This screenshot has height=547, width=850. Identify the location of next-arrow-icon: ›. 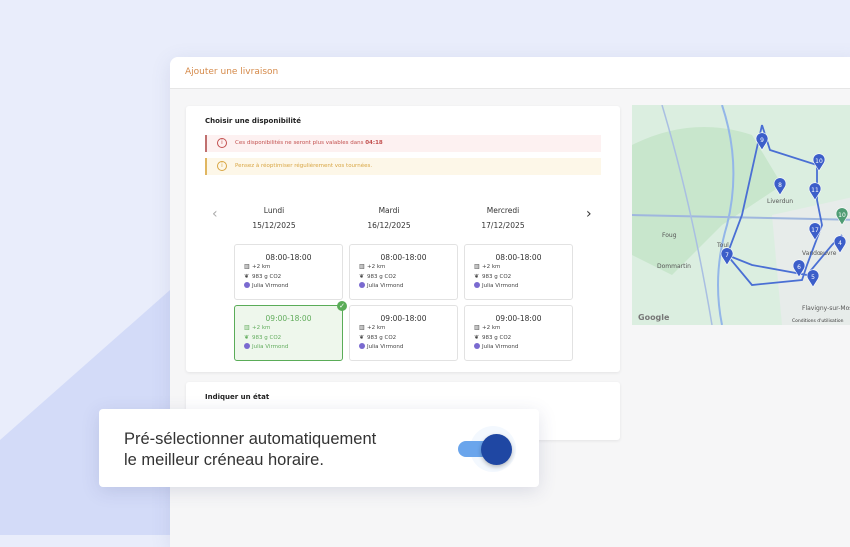
(589, 214).